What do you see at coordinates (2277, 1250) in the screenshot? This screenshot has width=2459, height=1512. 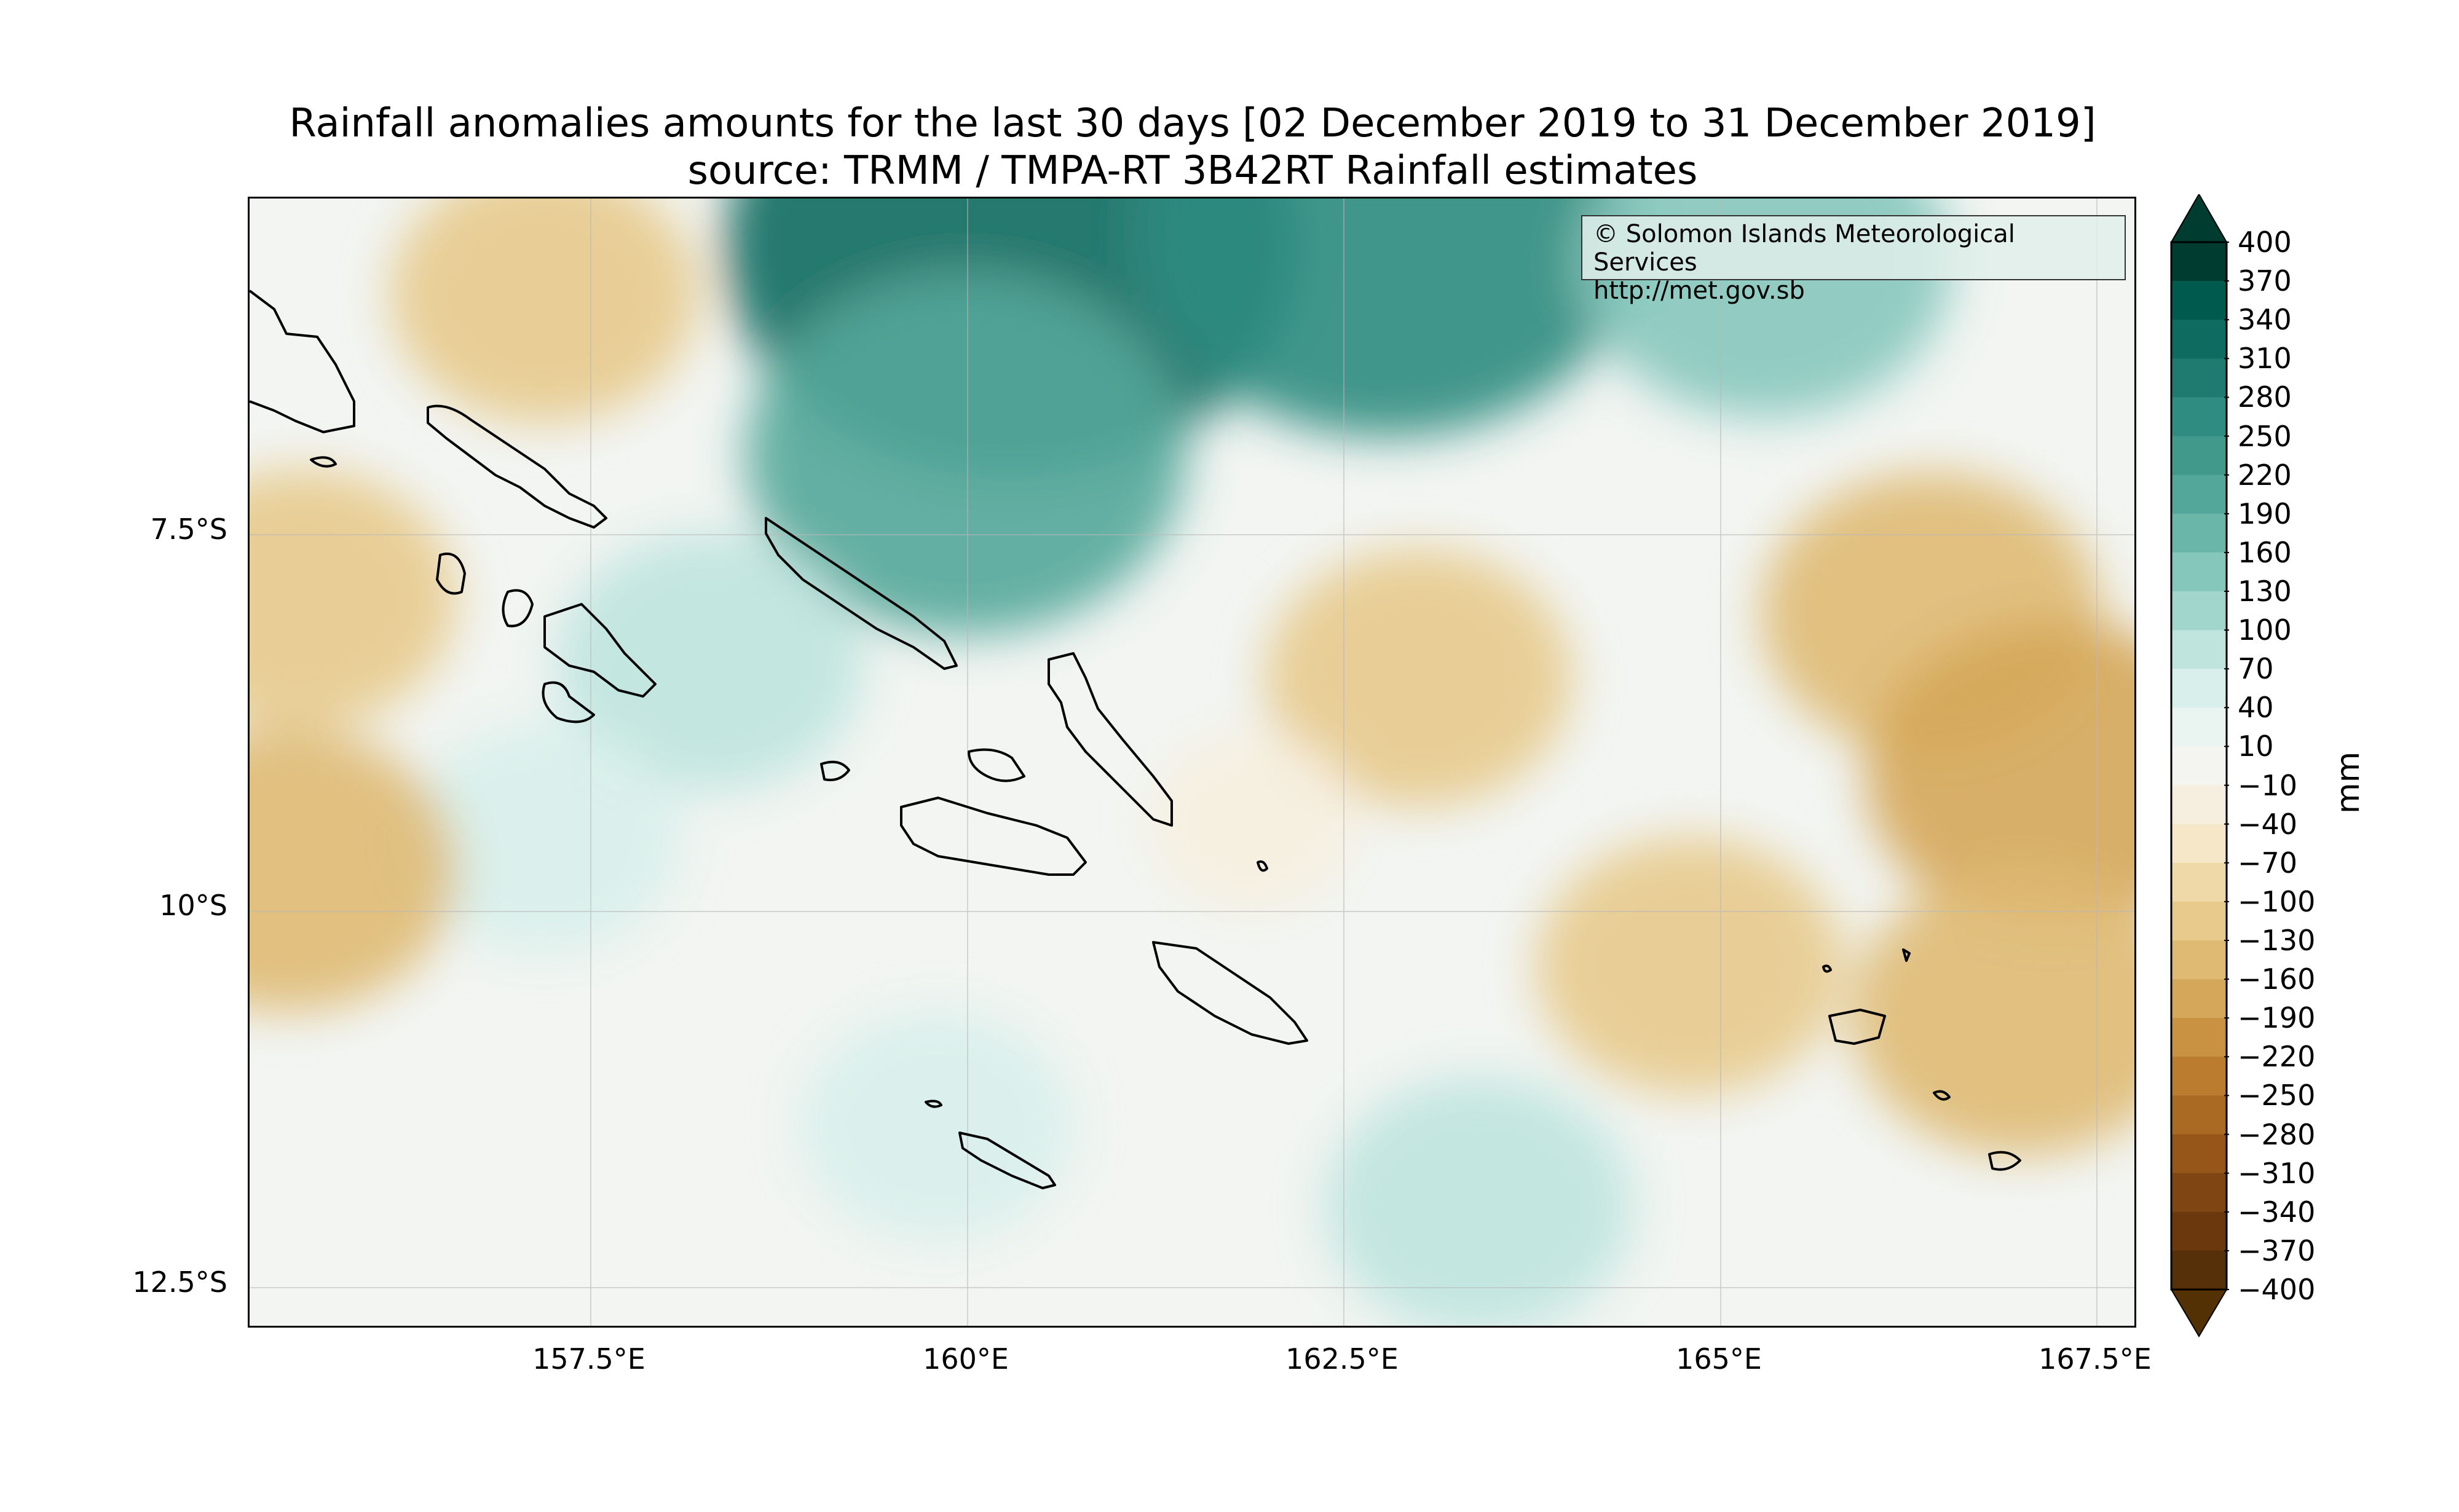 I see `colorbar-tick-label: −370` at bounding box center [2277, 1250].